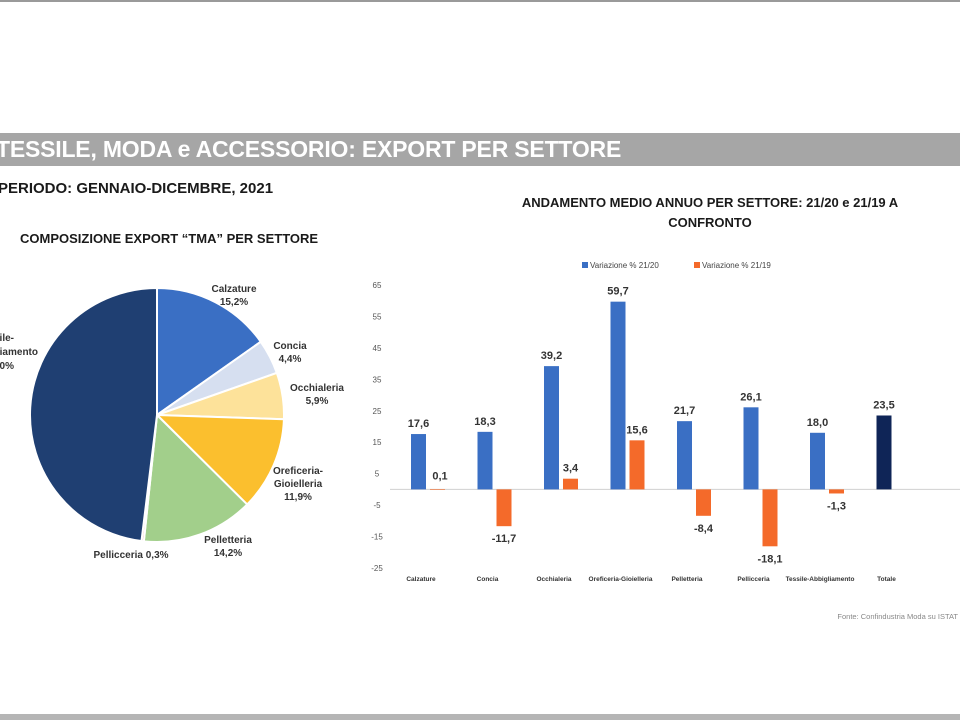 This screenshot has width=960, height=720. Describe the element at coordinates (234, 302) in the screenshot. I see `pie-value-label: 15,2%` at that location.